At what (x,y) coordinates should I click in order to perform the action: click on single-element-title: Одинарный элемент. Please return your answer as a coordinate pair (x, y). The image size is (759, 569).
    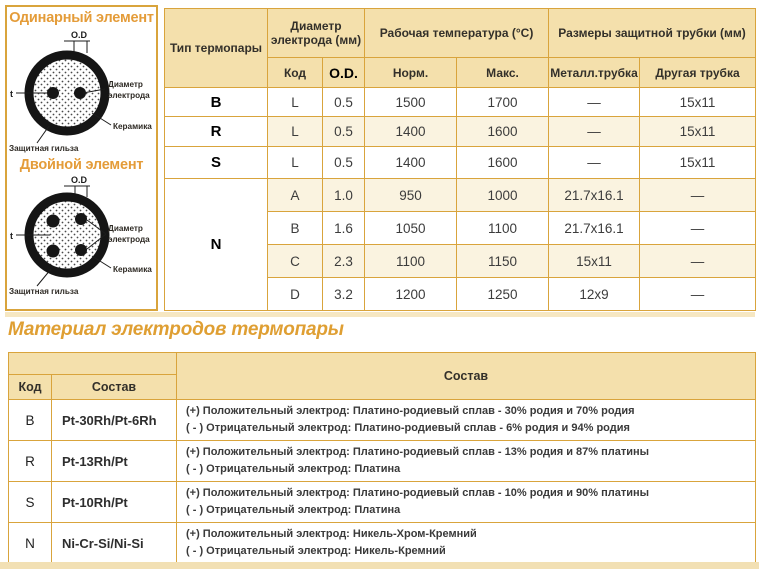
    Looking at the image, I should click on (81, 18).